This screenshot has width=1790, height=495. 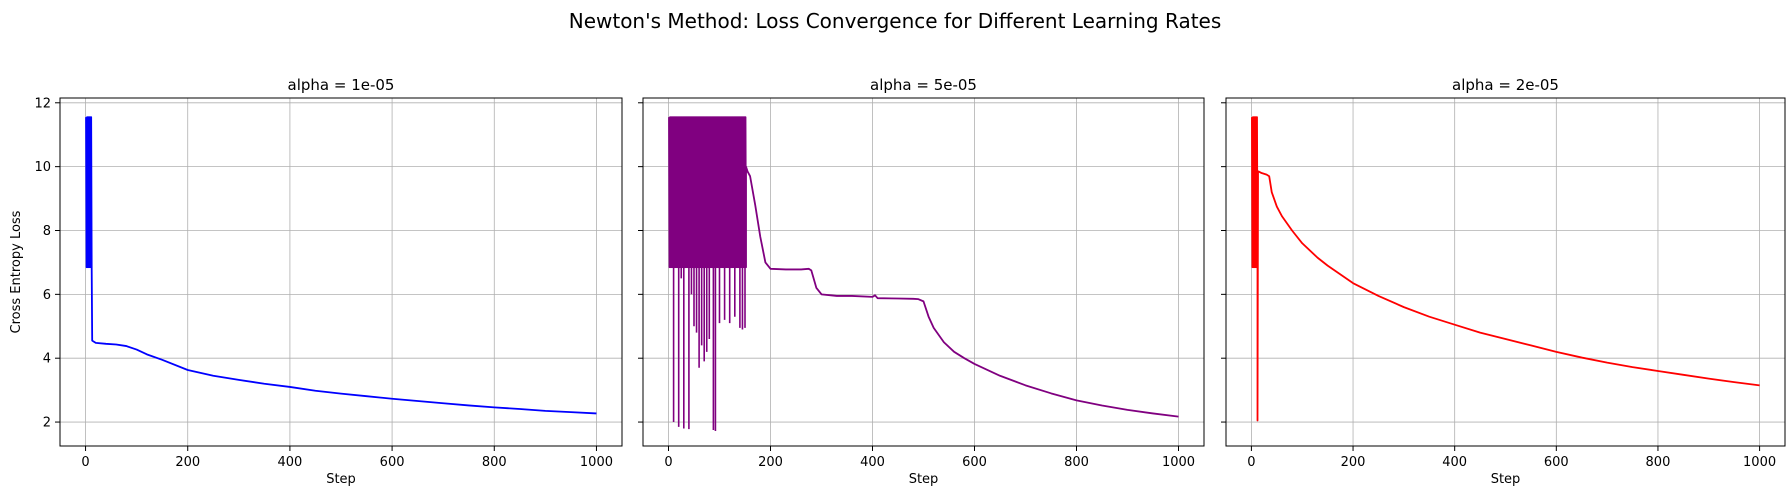 What do you see at coordinates (1505, 85) in the screenshot?
I see `panel-title: alpha = 2e-05` at bounding box center [1505, 85].